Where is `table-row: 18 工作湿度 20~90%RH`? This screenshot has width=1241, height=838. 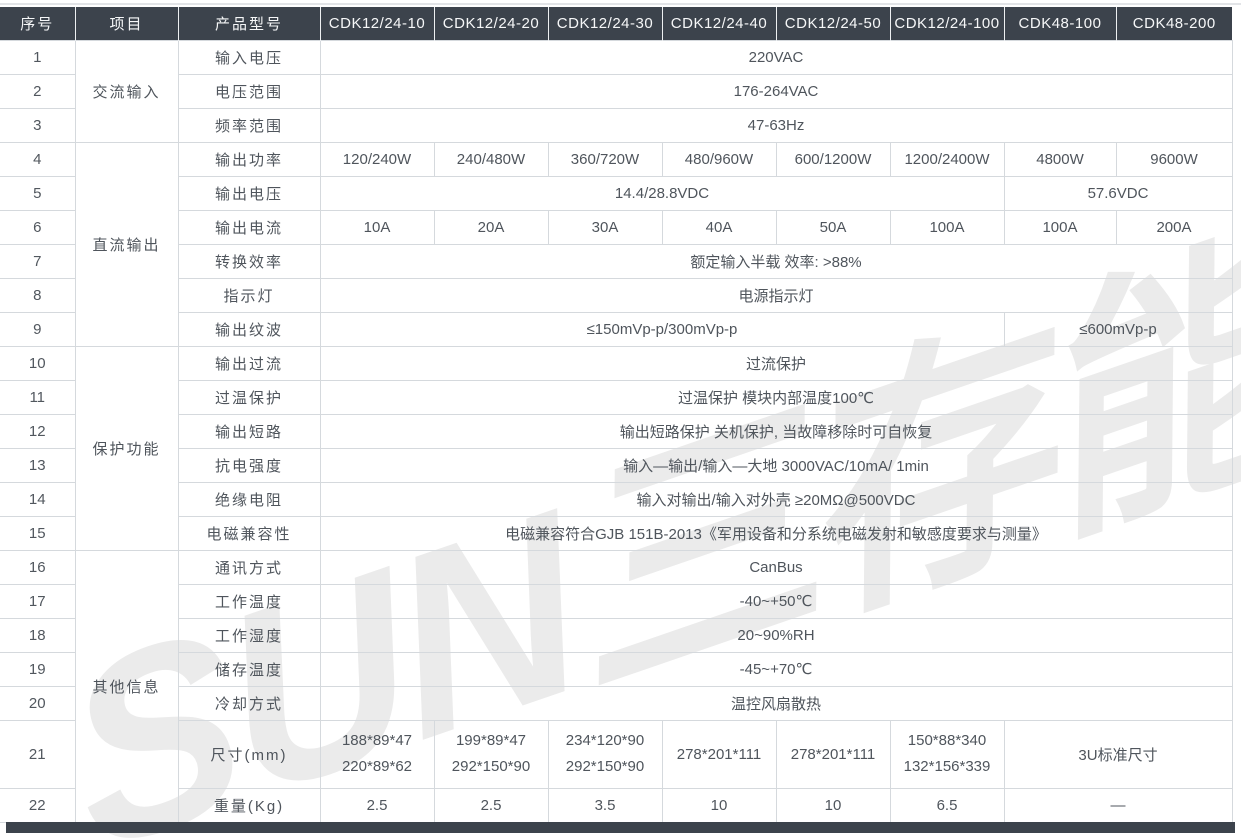
table-row: 18 工作湿度 20~90%RH is located at coordinates (616, 635).